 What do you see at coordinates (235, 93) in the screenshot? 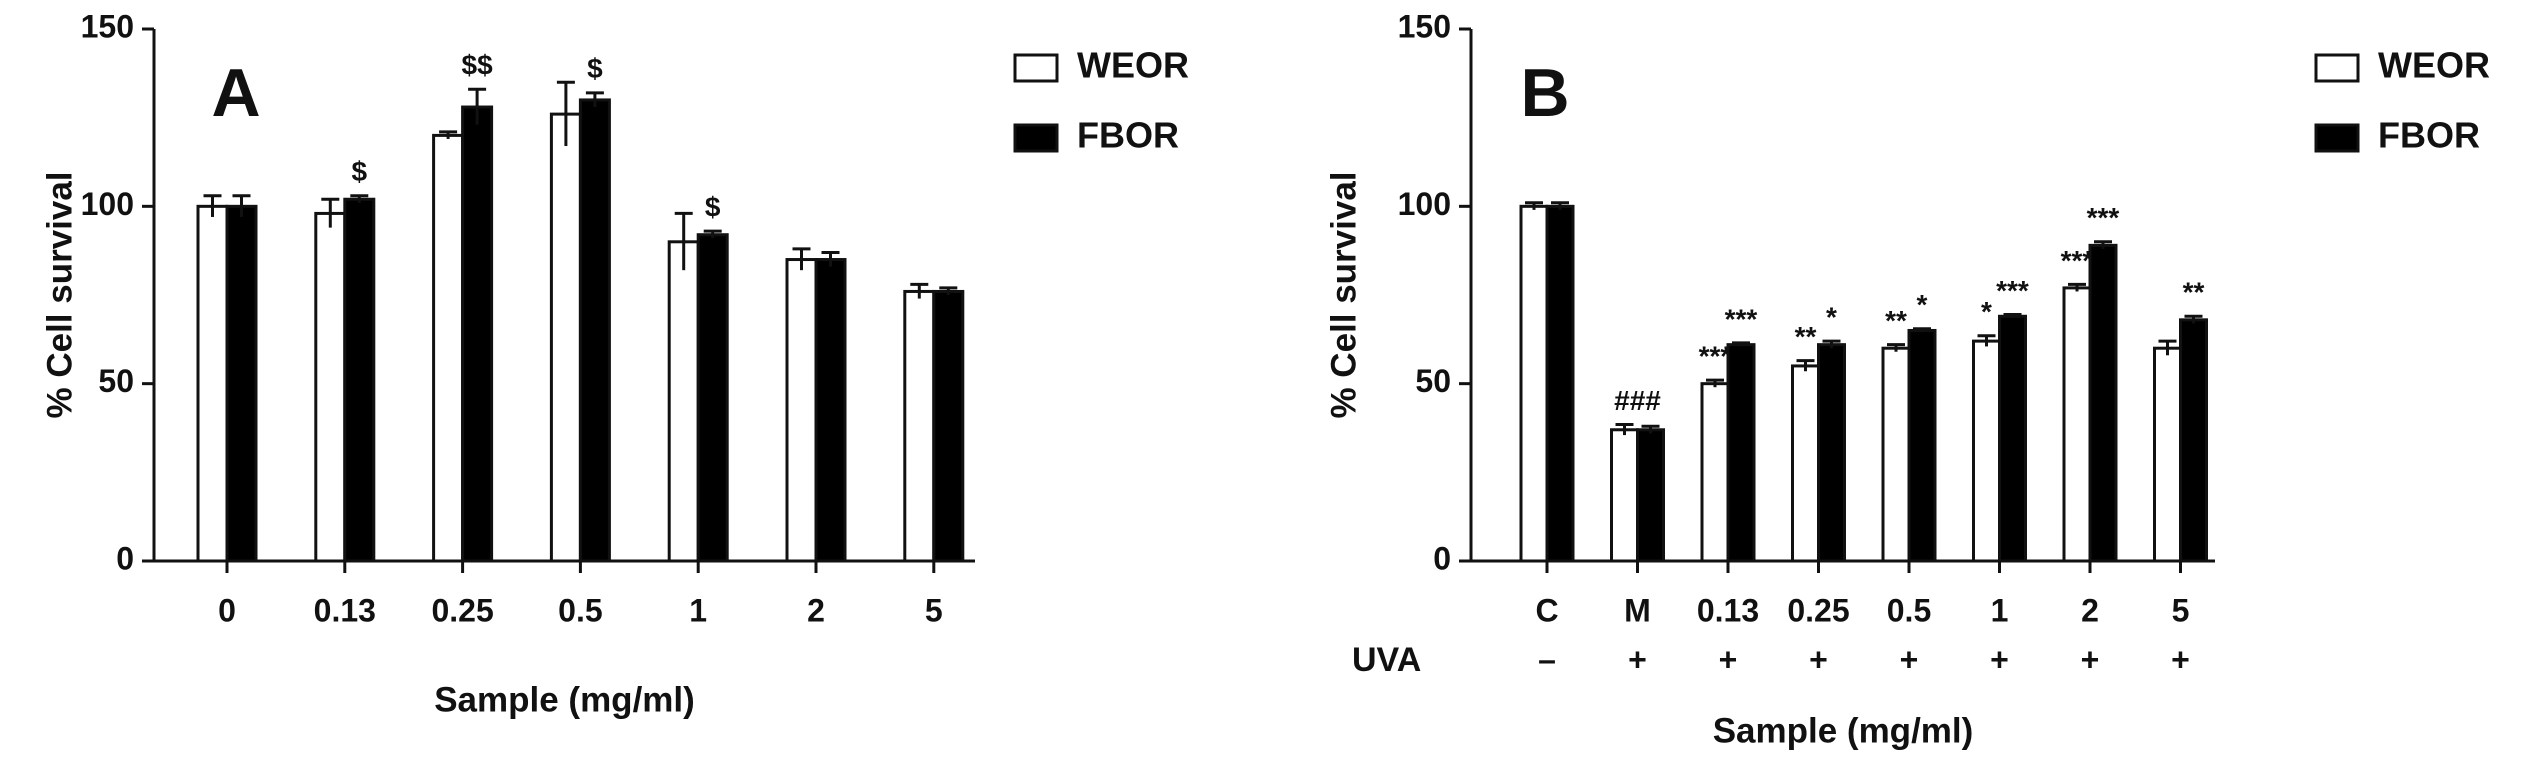
I see `panel-label: A` at bounding box center [235, 93].